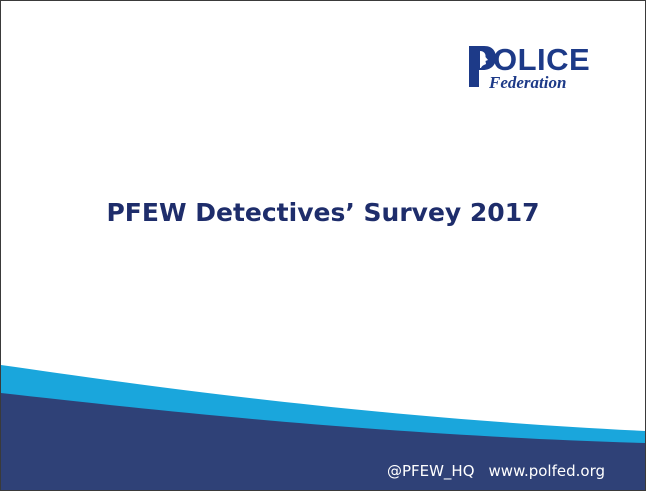 This screenshot has height=491, width=646. Describe the element at coordinates (546, 471) in the screenshot. I see `website-url: www.polfed.org` at that location.